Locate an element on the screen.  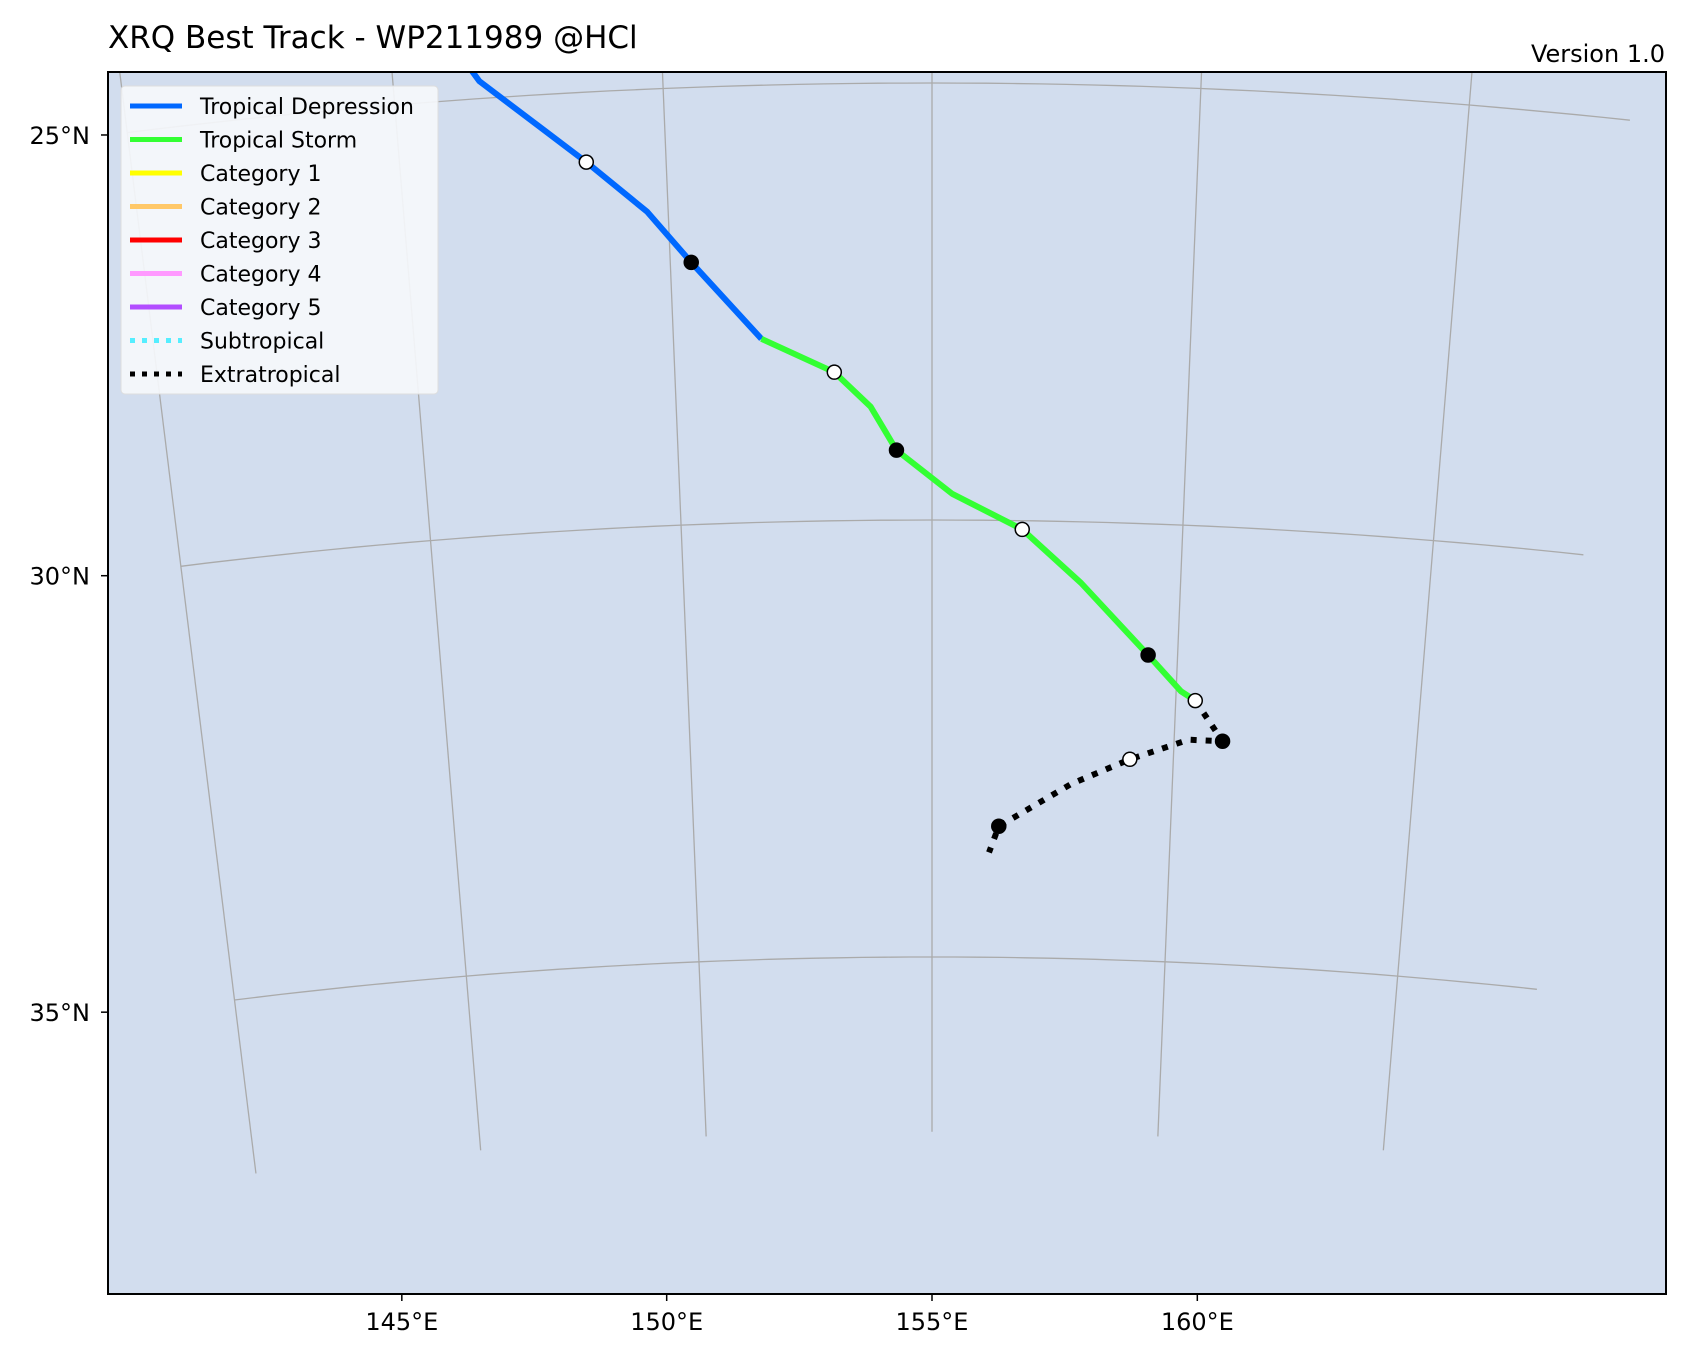
x-tick-label: 160°E is located at coordinates (1197, 1322).